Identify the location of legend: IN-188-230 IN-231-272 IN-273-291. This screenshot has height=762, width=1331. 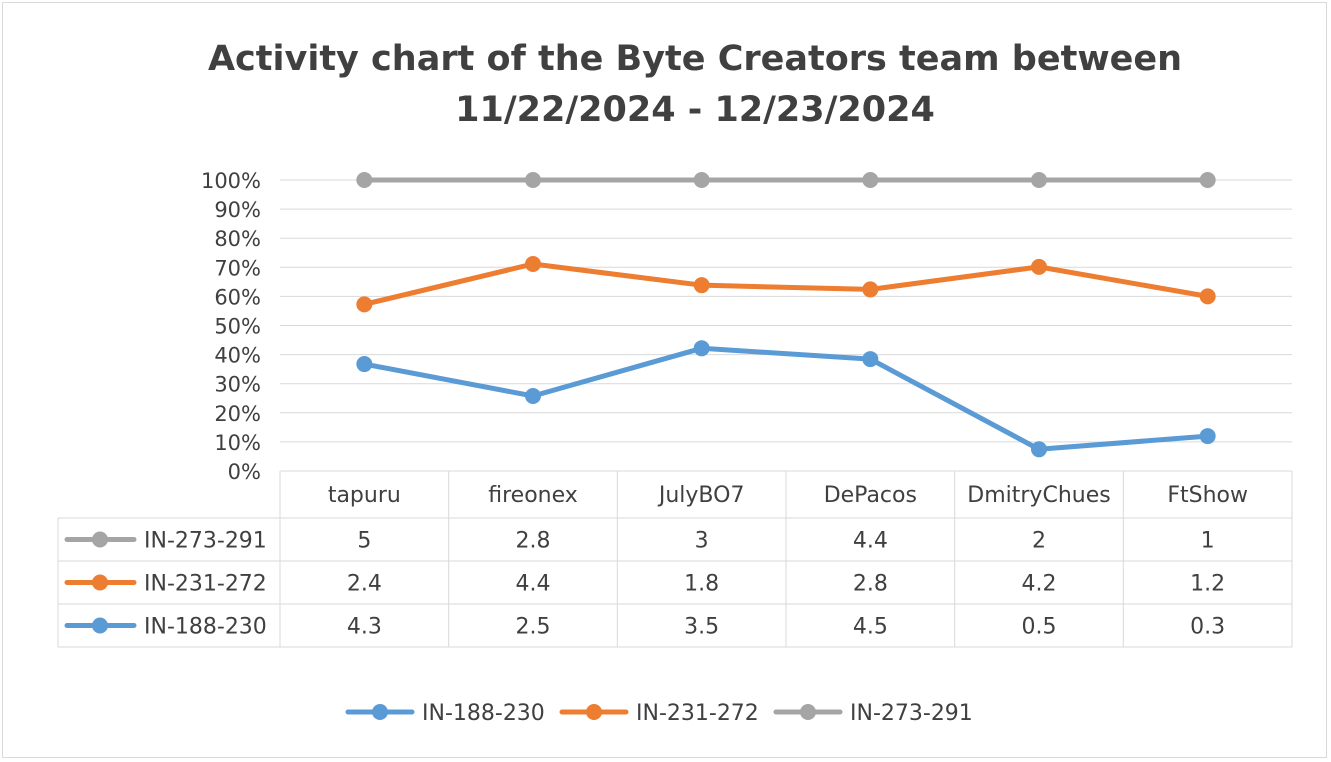
(659, 713).